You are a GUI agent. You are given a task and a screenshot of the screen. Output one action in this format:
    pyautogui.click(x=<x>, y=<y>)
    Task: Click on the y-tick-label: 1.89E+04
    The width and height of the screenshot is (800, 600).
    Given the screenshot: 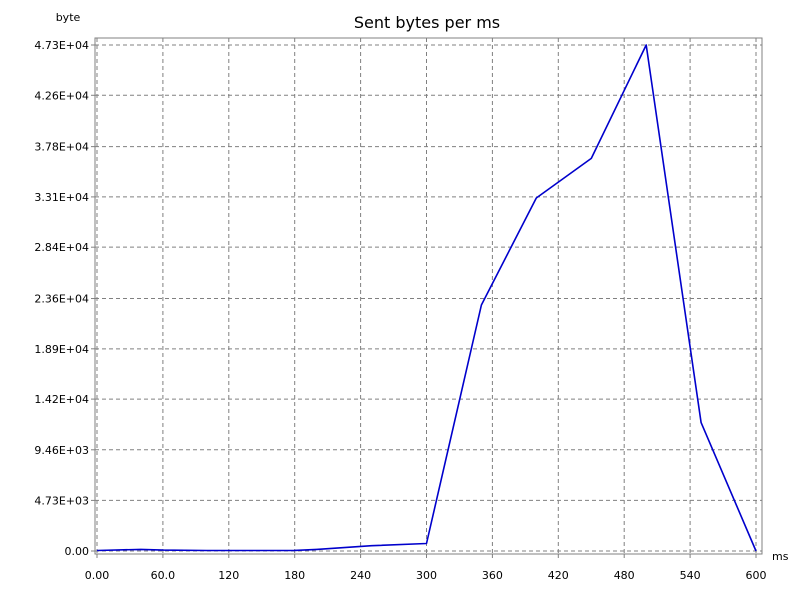 What is the action you would take?
    pyautogui.click(x=61, y=349)
    